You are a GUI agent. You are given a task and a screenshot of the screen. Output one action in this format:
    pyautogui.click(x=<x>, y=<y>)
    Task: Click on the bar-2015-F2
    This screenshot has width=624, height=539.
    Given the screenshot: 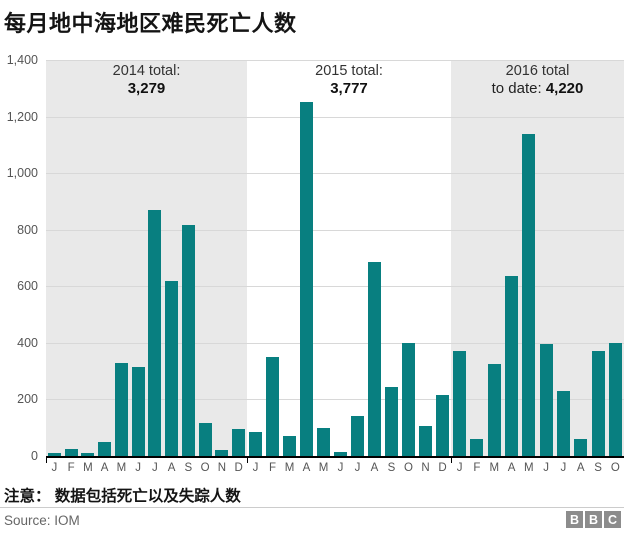 What is the action you would take?
    pyautogui.click(x=272, y=406)
    